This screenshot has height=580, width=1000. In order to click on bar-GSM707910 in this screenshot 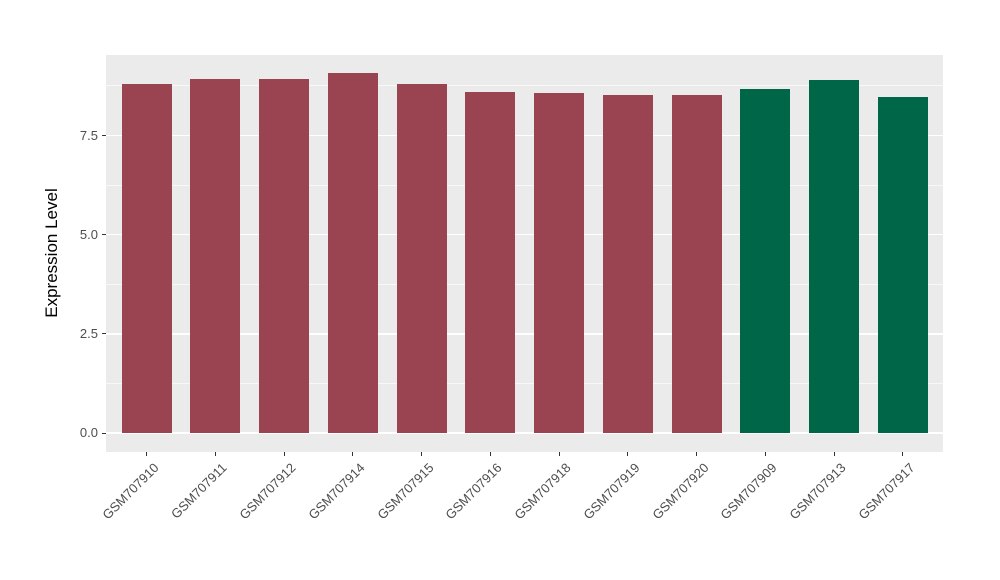, I will do `click(146, 258)`.